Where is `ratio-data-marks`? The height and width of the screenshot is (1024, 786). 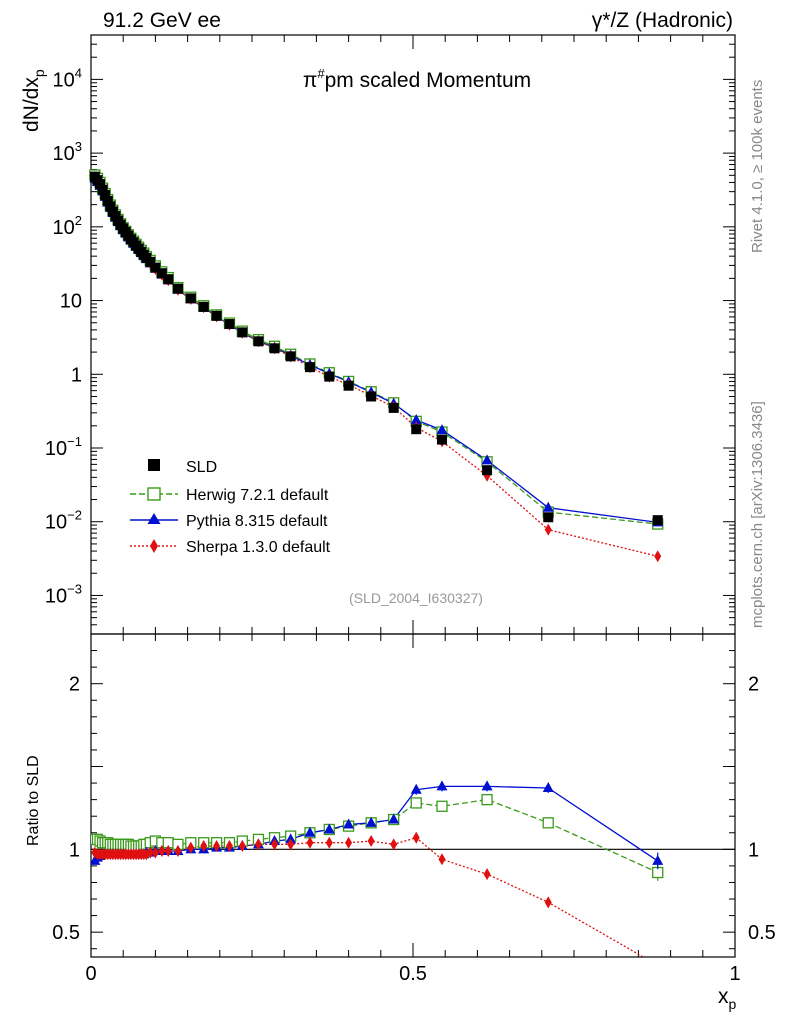 ratio-data-marks is located at coordinates (377, 875).